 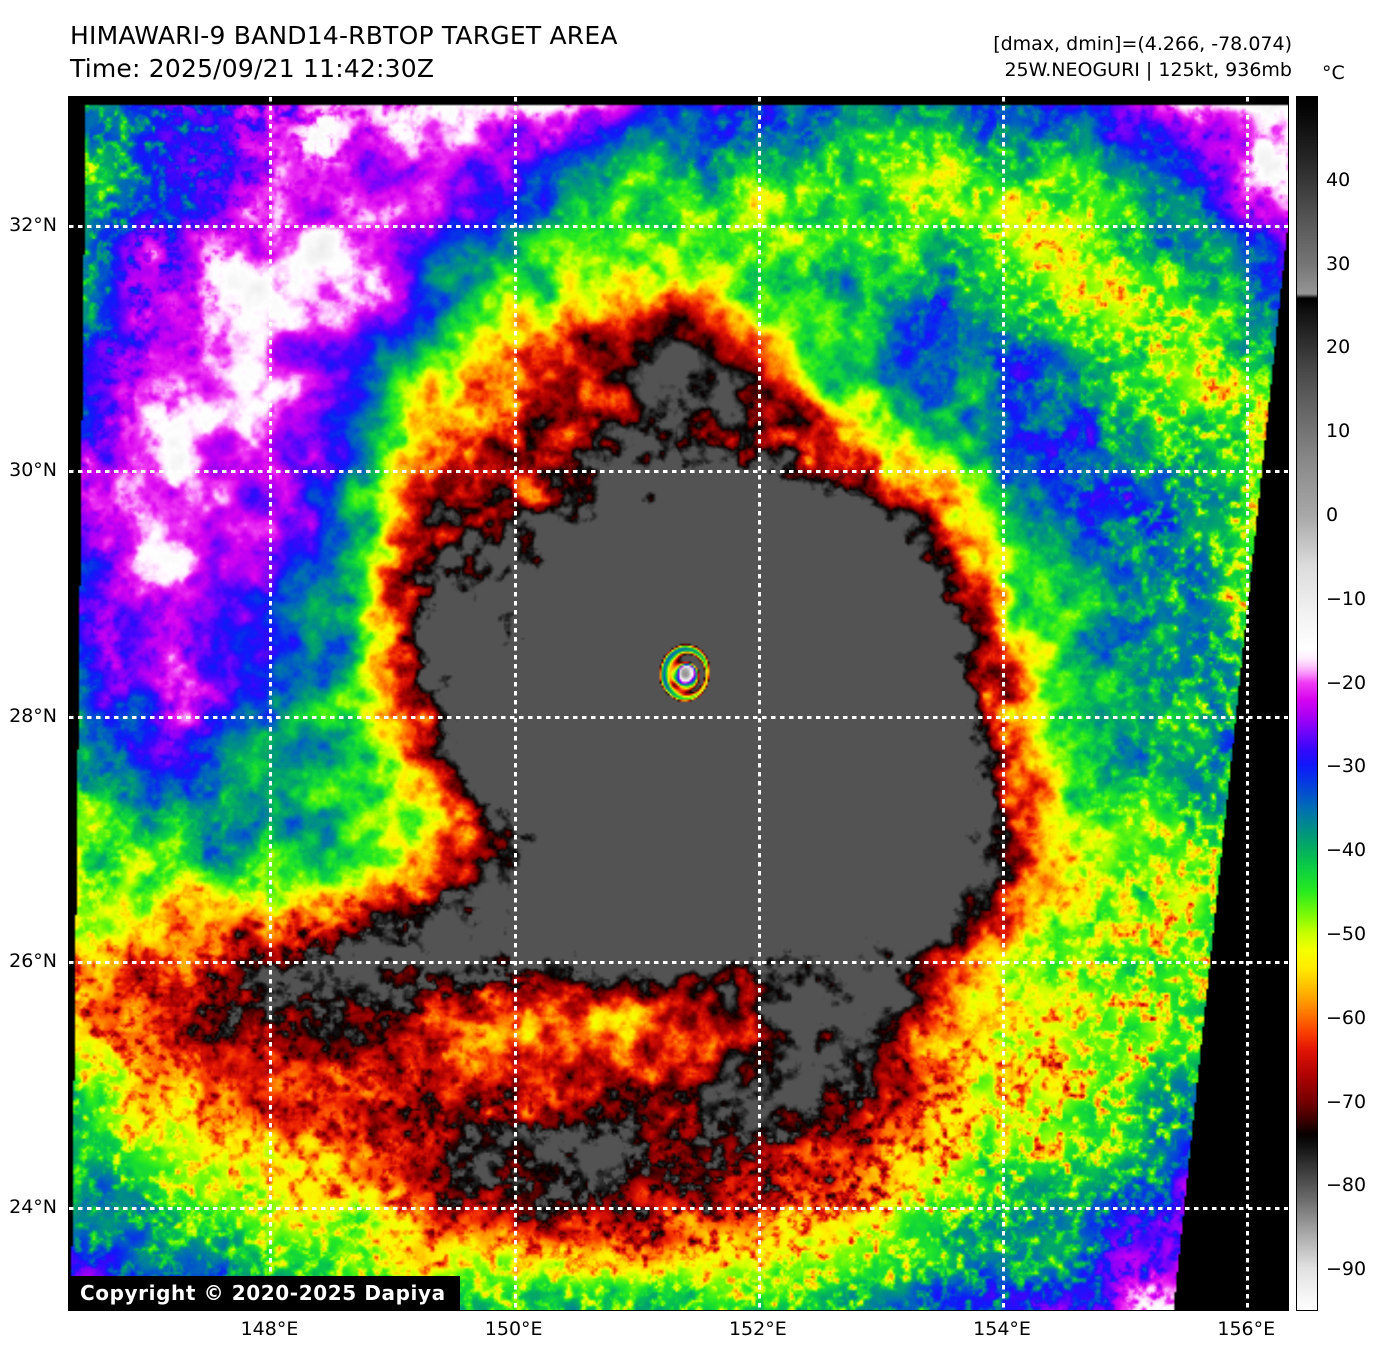 What do you see at coordinates (1346, 598) in the screenshot?
I see `colorbar-tick--10: −10` at bounding box center [1346, 598].